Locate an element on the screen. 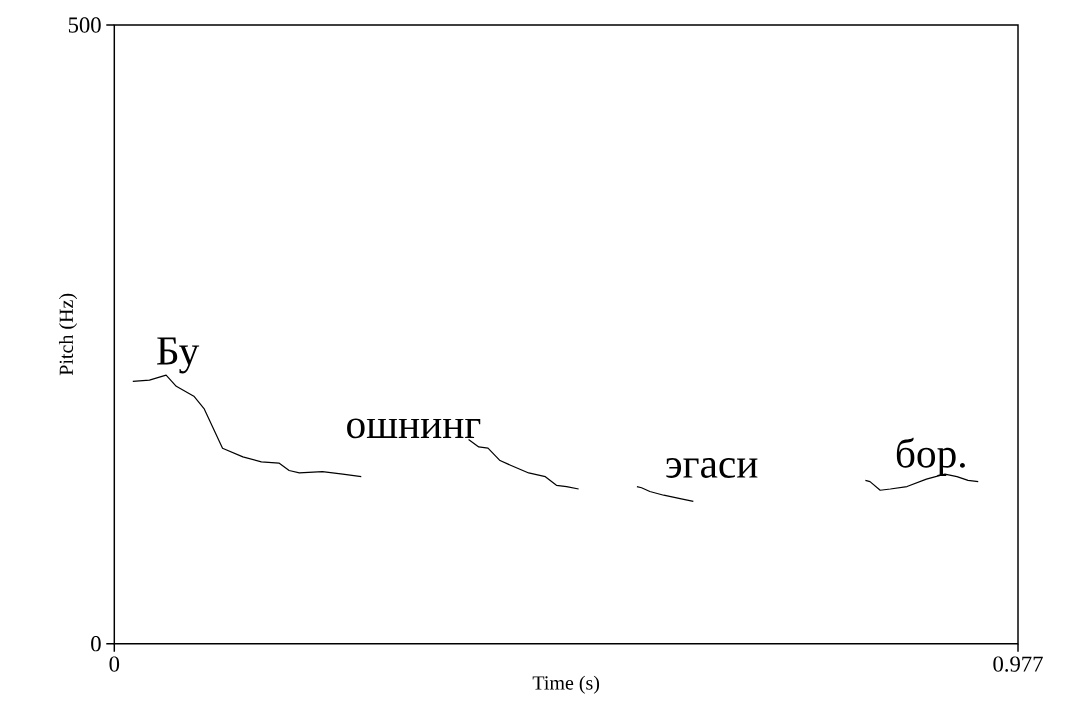  y-tick-label: 500 is located at coordinates (84, 25).